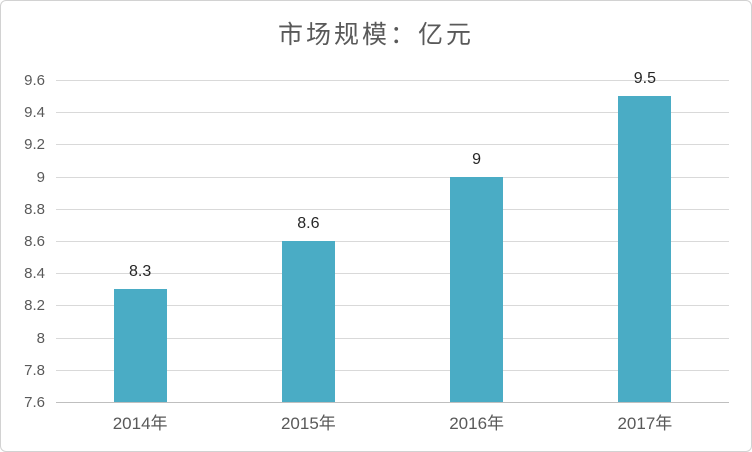 The height and width of the screenshot is (452, 752). I want to click on x-axis-line, so click(392, 402).